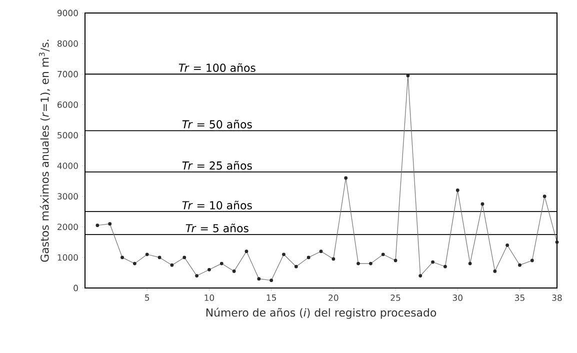  What do you see at coordinates (68, 43) in the screenshot?
I see `y-tick-label: 8000` at bounding box center [68, 43].